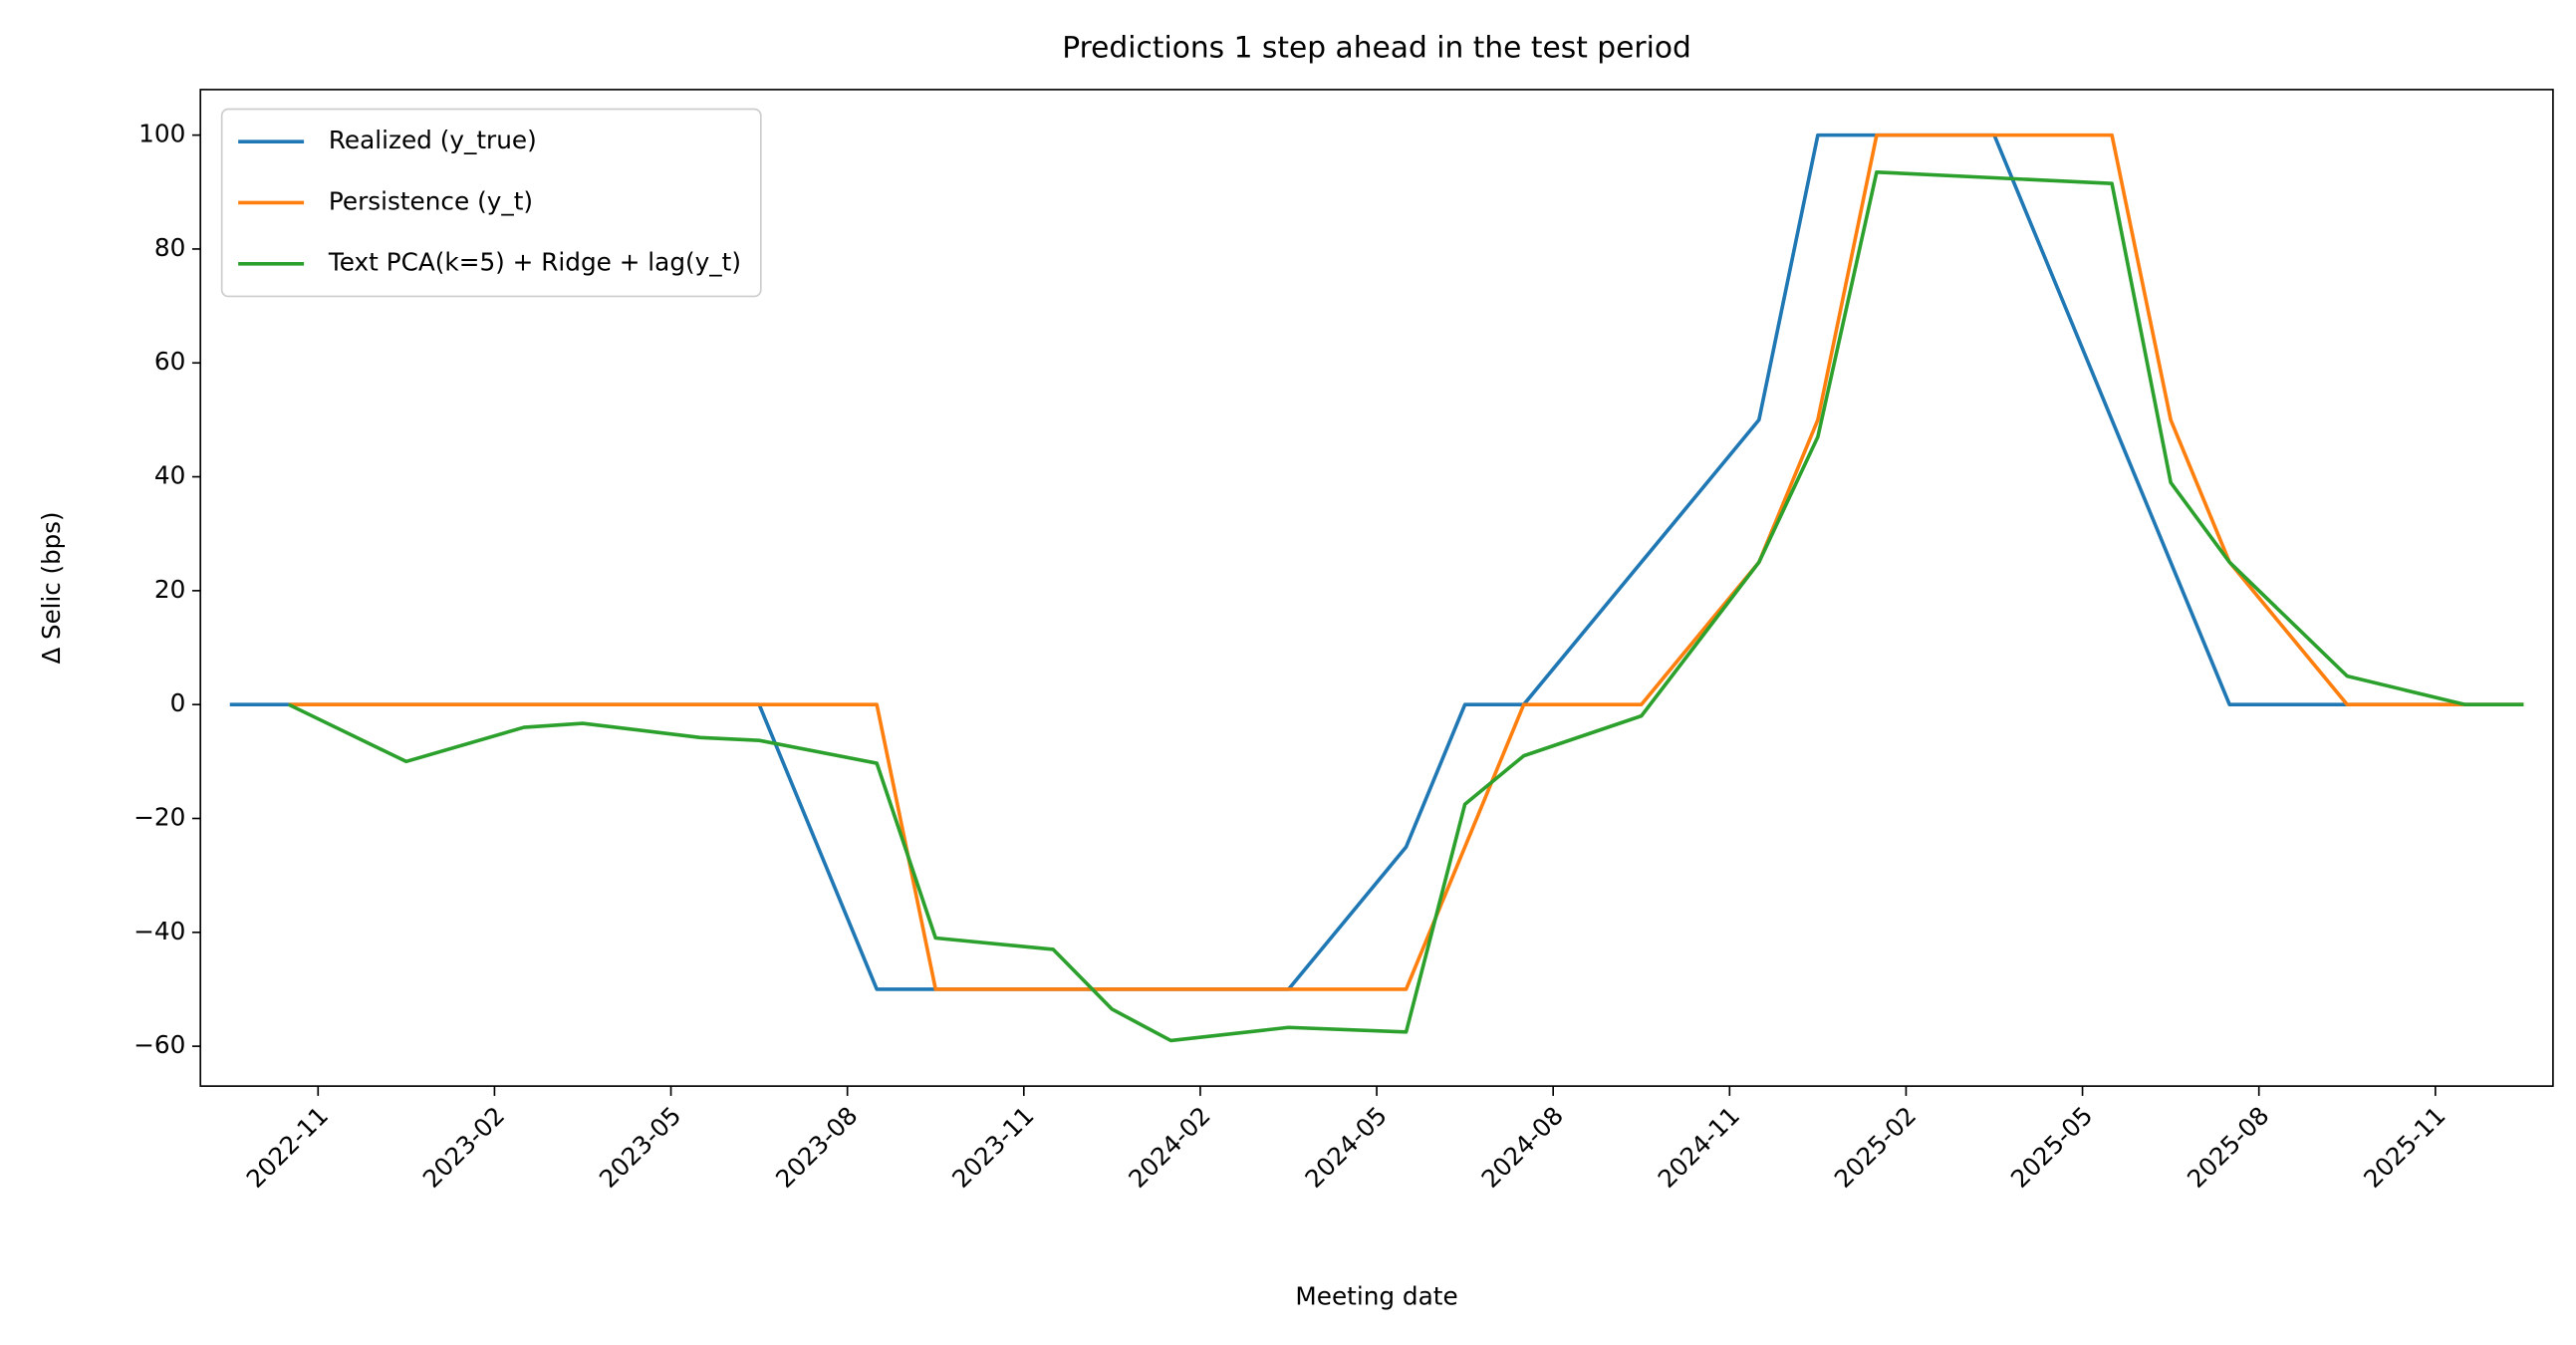 This screenshot has width=2576, height=1345. Describe the element at coordinates (433, 140) in the screenshot. I see `legend-label: Realized (y_true)` at that location.